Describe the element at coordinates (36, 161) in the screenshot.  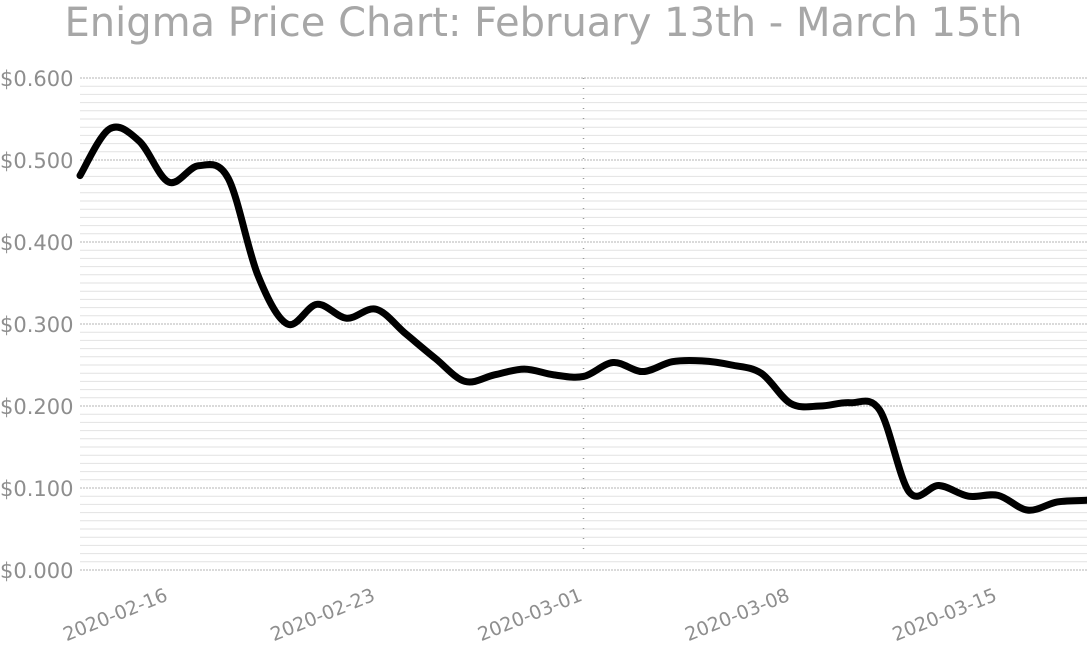
I see `y-tick-label: $0.500` at that location.